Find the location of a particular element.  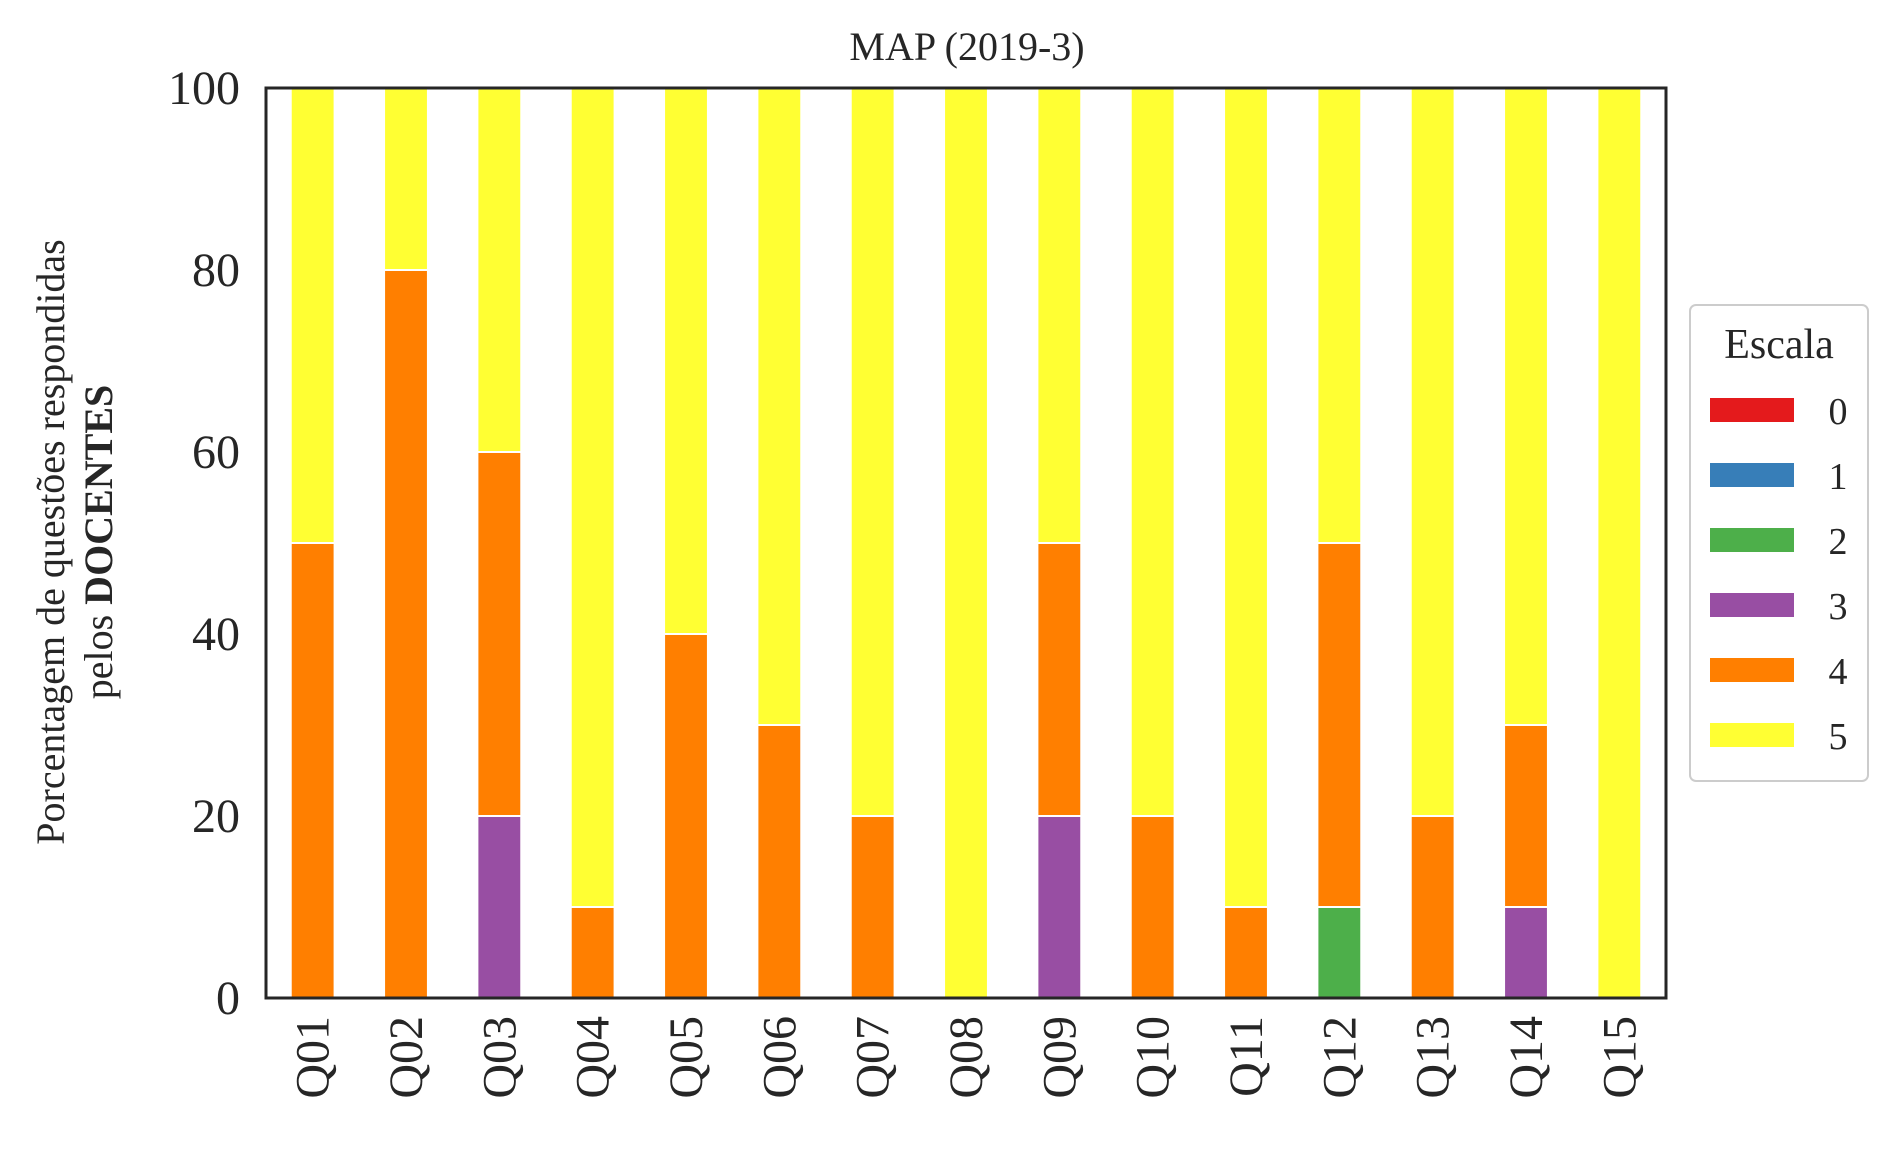

y-axis-label-bold: DOCENTES is located at coordinates (98, 495).